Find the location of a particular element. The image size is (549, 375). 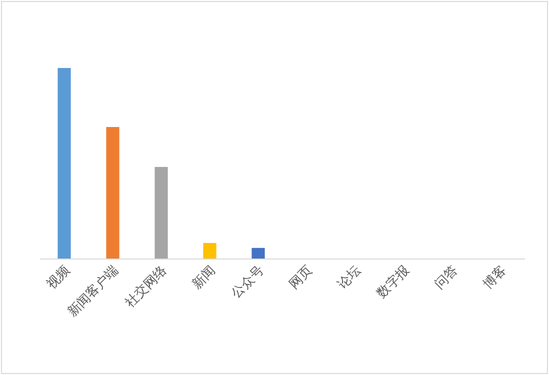

x-tick-label: 公众号 is located at coordinates (248, 282).